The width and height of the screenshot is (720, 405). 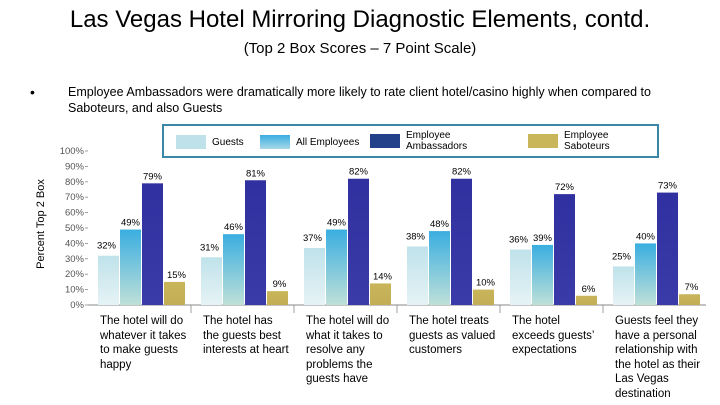 What do you see at coordinates (275, 142) in the screenshot?
I see `legend-swatch-all-employees` at bounding box center [275, 142].